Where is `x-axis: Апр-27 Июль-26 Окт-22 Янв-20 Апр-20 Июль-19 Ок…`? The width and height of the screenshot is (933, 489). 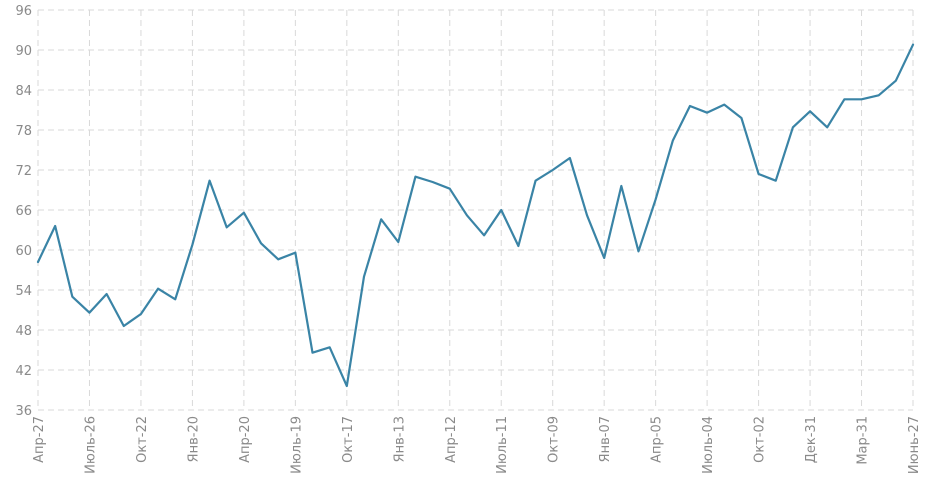 x-axis: Апр-27 Июль-26 Окт-22 Янв-20 Апр-20 Июль-19 Ок… is located at coordinates (477, 445).